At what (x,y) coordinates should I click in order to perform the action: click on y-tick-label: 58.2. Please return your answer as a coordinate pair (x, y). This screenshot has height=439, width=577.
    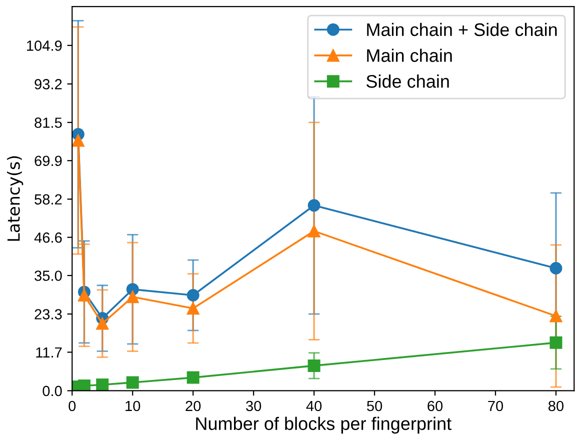
    Looking at the image, I should click on (48, 199).